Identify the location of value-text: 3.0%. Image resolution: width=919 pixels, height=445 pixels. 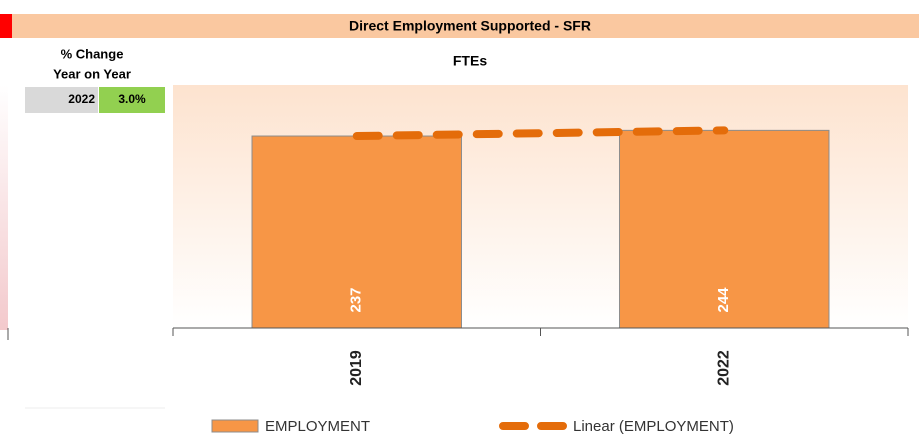
(132, 99).